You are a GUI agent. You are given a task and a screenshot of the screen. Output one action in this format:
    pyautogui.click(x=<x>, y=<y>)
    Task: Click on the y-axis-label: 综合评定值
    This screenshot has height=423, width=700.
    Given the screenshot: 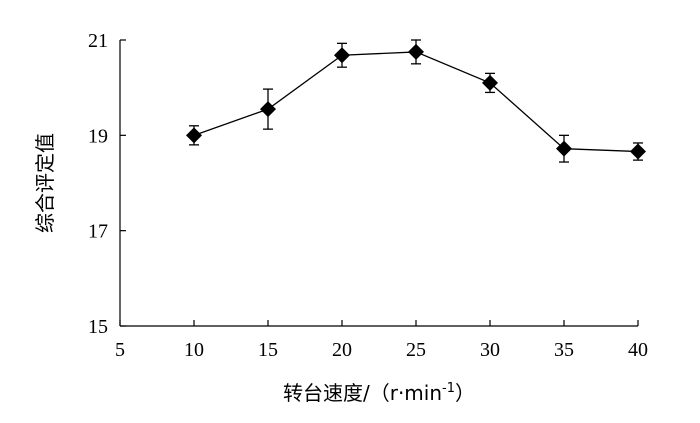 What is the action you would take?
    pyautogui.click(x=45, y=183)
    